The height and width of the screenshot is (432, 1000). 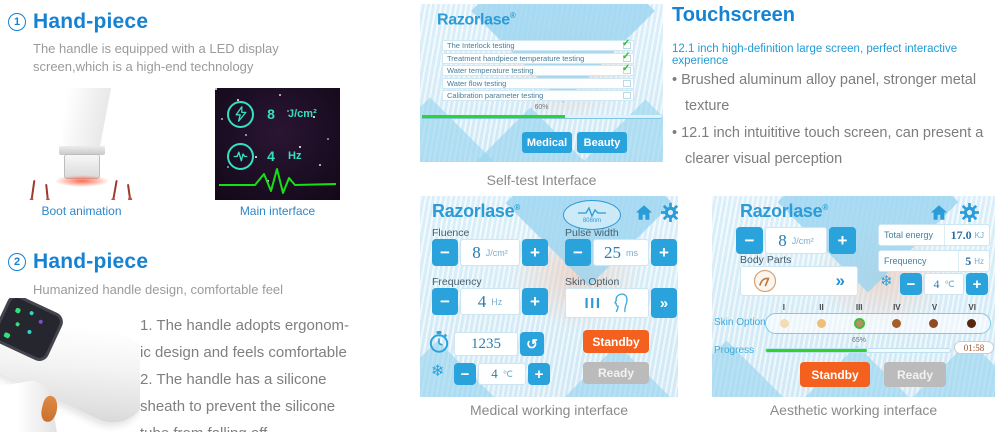 I want to click on wavelength-badge: 808nm, so click(x=592, y=215).